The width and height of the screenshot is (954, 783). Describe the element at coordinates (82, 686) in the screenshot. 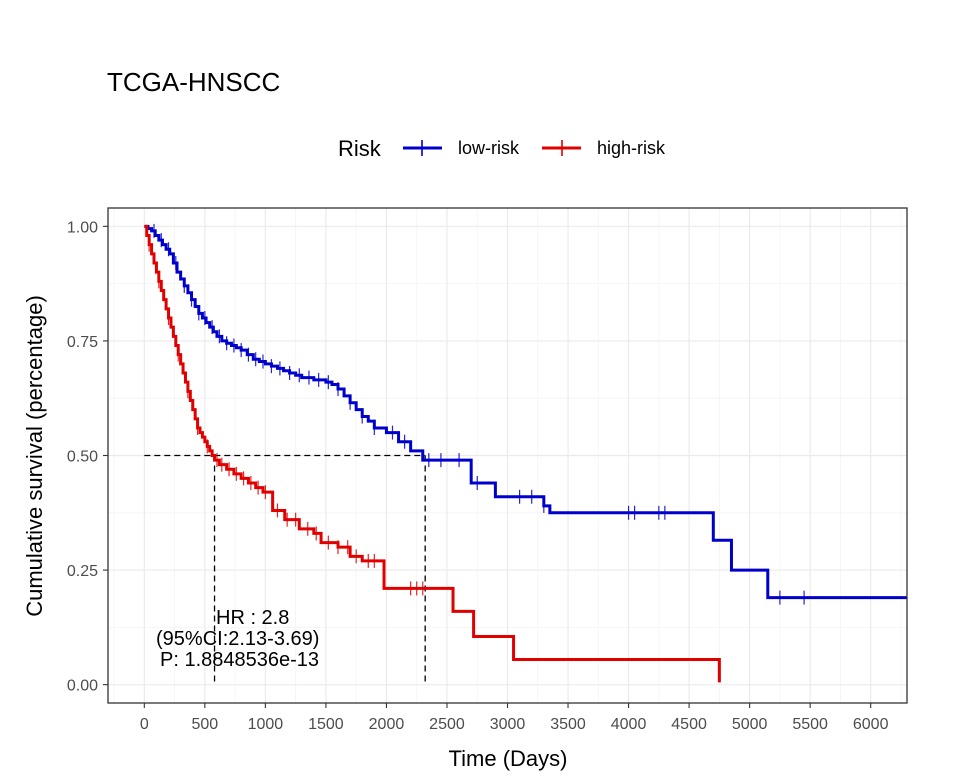

I see `y-tick-label: 0.00` at that location.